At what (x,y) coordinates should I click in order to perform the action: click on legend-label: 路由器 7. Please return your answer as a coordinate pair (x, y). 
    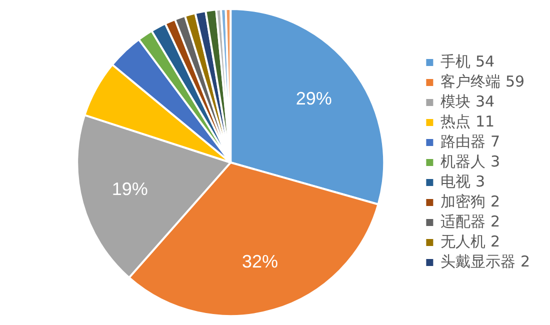
    Looking at the image, I should click on (470, 141).